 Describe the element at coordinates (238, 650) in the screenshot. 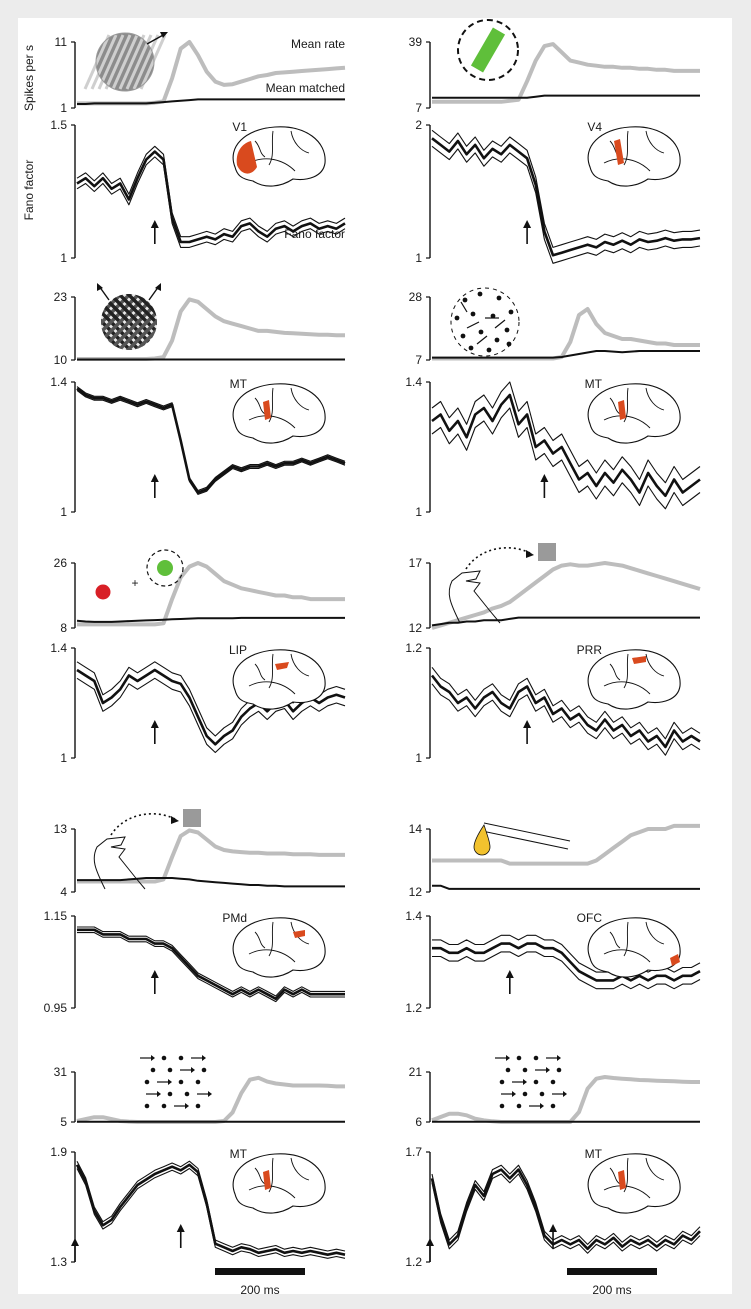

I see `brain-area-label: LIP` at that location.